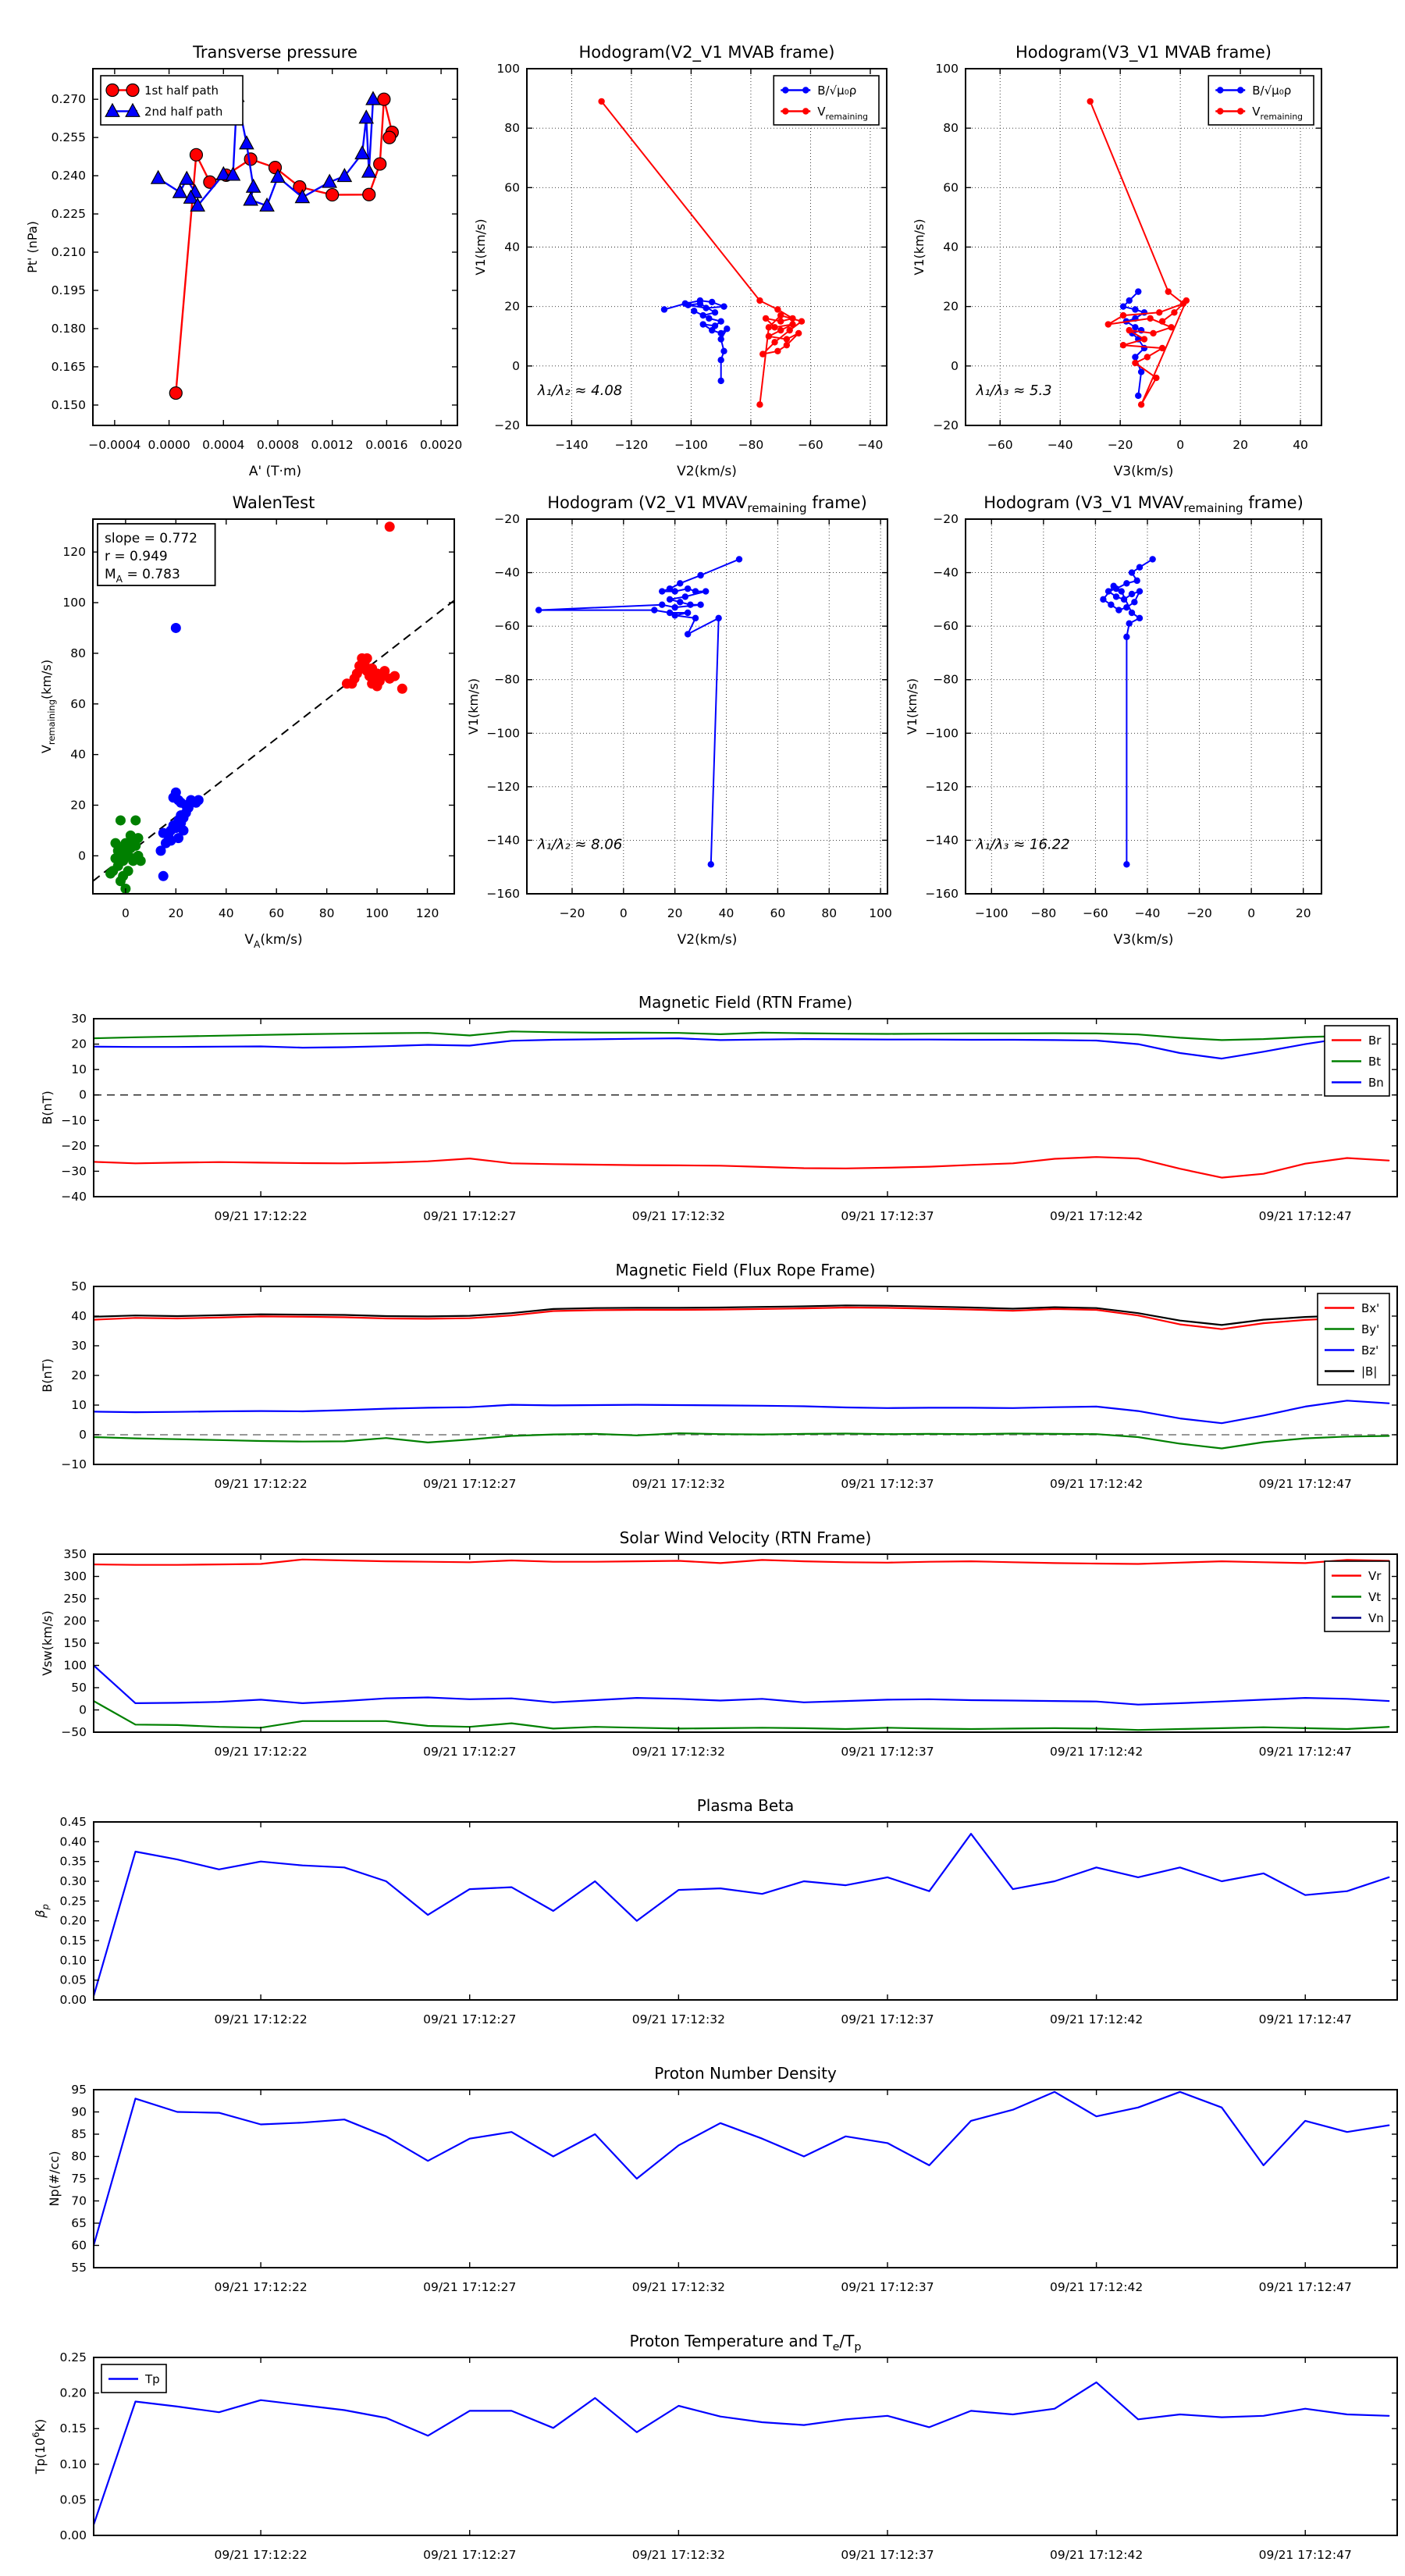 This screenshot has height=2576, width=1405. I want to click on x-tick-label: 0.0012, so click(332, 445).